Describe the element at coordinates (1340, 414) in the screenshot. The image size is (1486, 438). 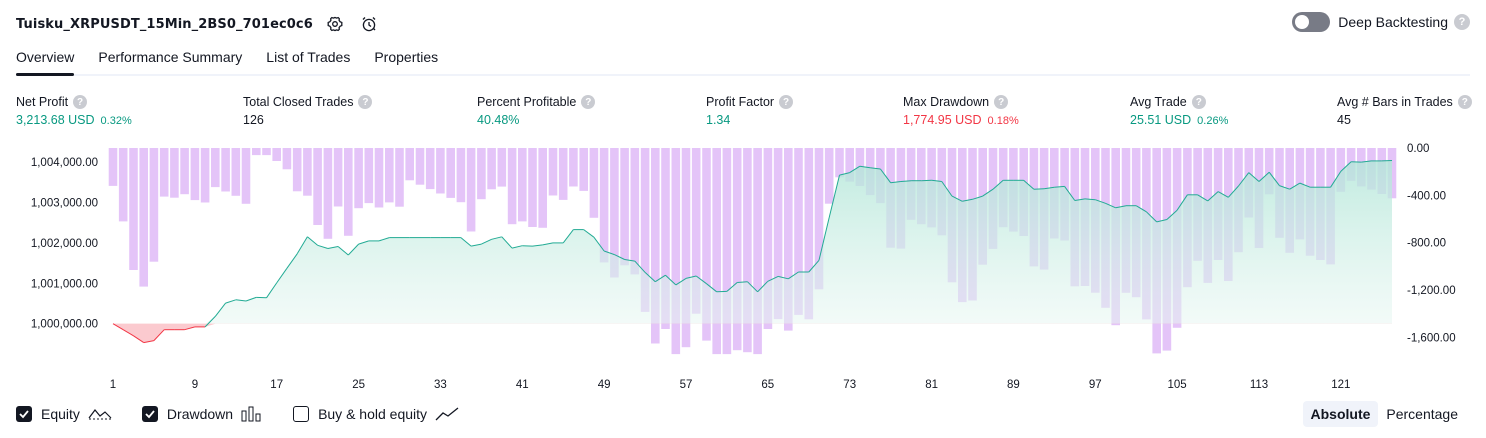
I see `absolute-button: Absolute` at that location.